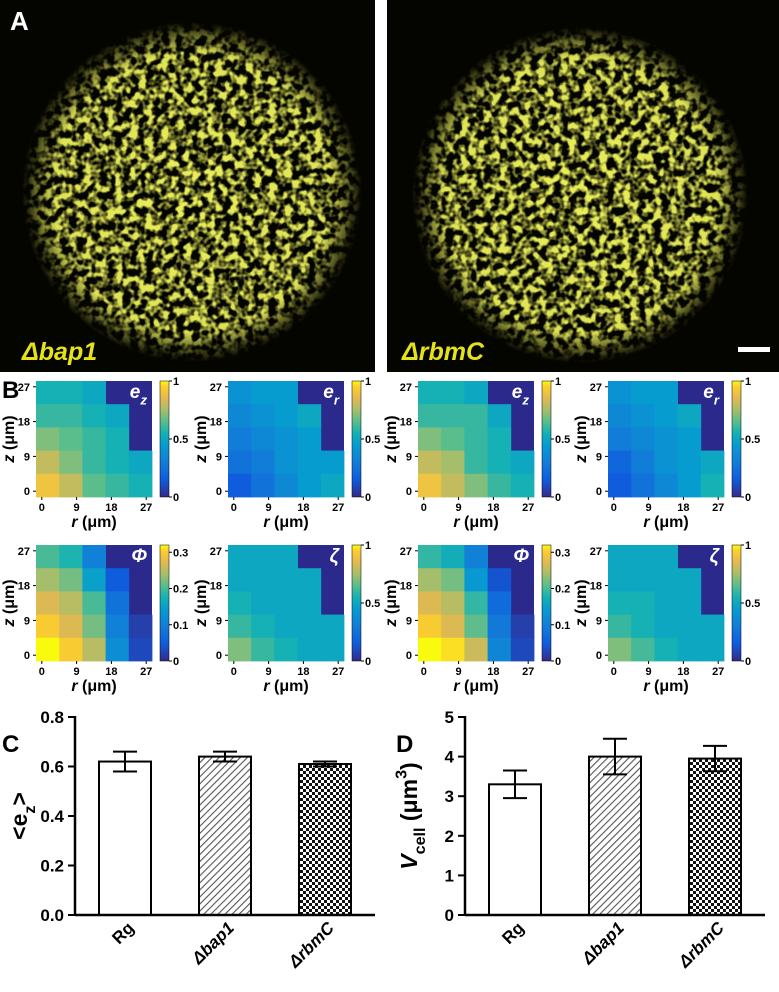 The image size is (779, 992). What do you see at coordinates (409, 803) in the screenshot?
I see `label-part: (μm` at bounding box center [409, 803].